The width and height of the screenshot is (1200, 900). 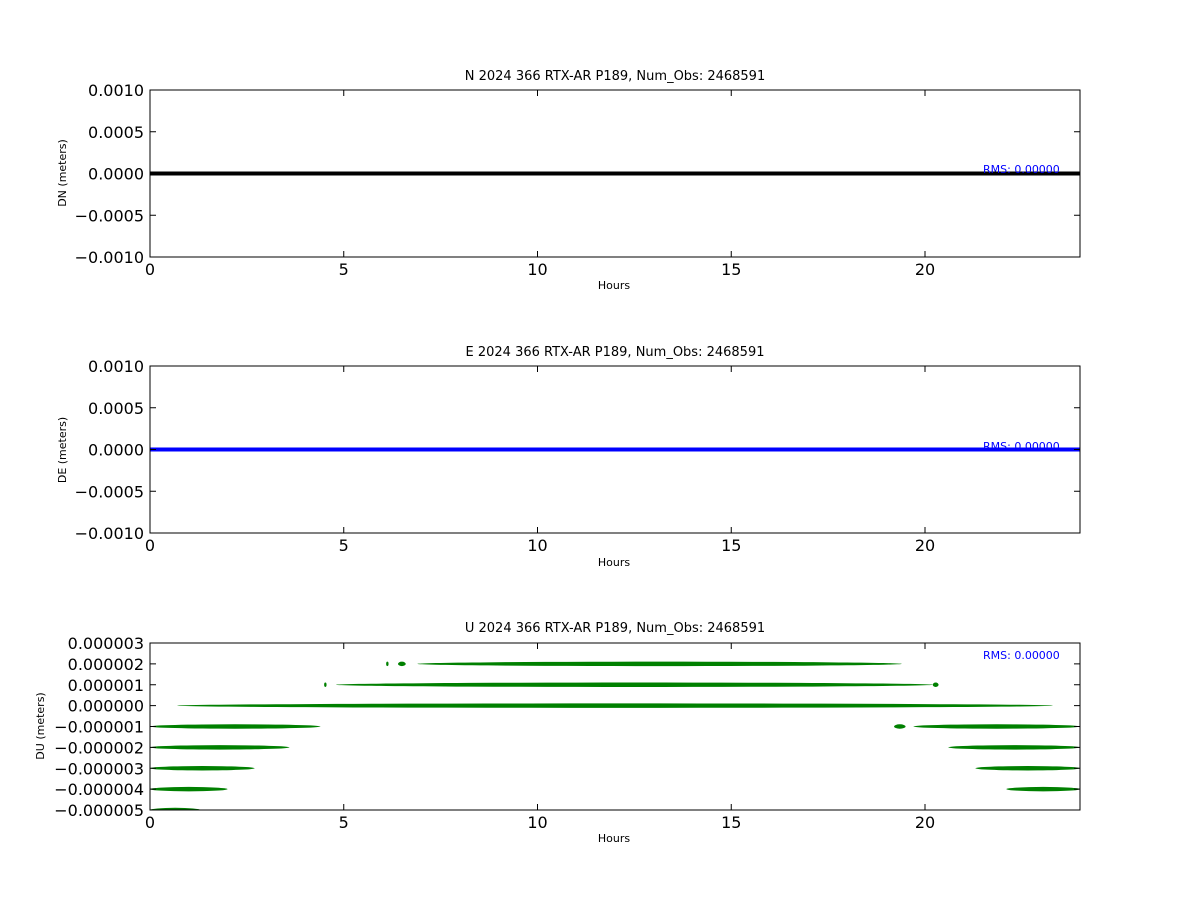 I want to click on up-y-tick-label: −0.000005, so click(x=99, y=810).